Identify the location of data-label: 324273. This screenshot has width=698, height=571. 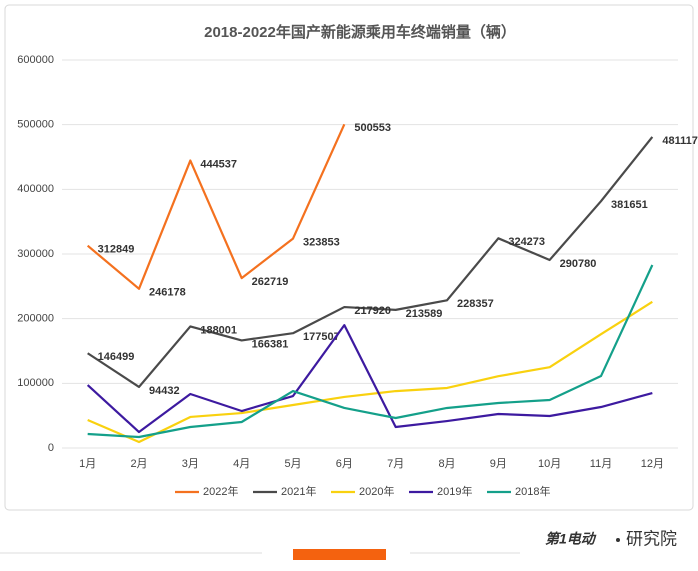
(526, 242).